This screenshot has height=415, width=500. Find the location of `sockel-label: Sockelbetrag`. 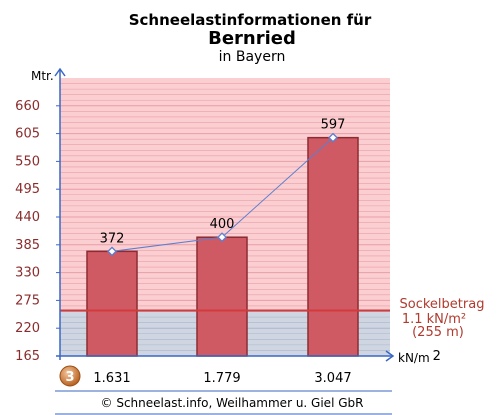

sockel-label: Sockelbetrag is located at coordinates (442, 304).